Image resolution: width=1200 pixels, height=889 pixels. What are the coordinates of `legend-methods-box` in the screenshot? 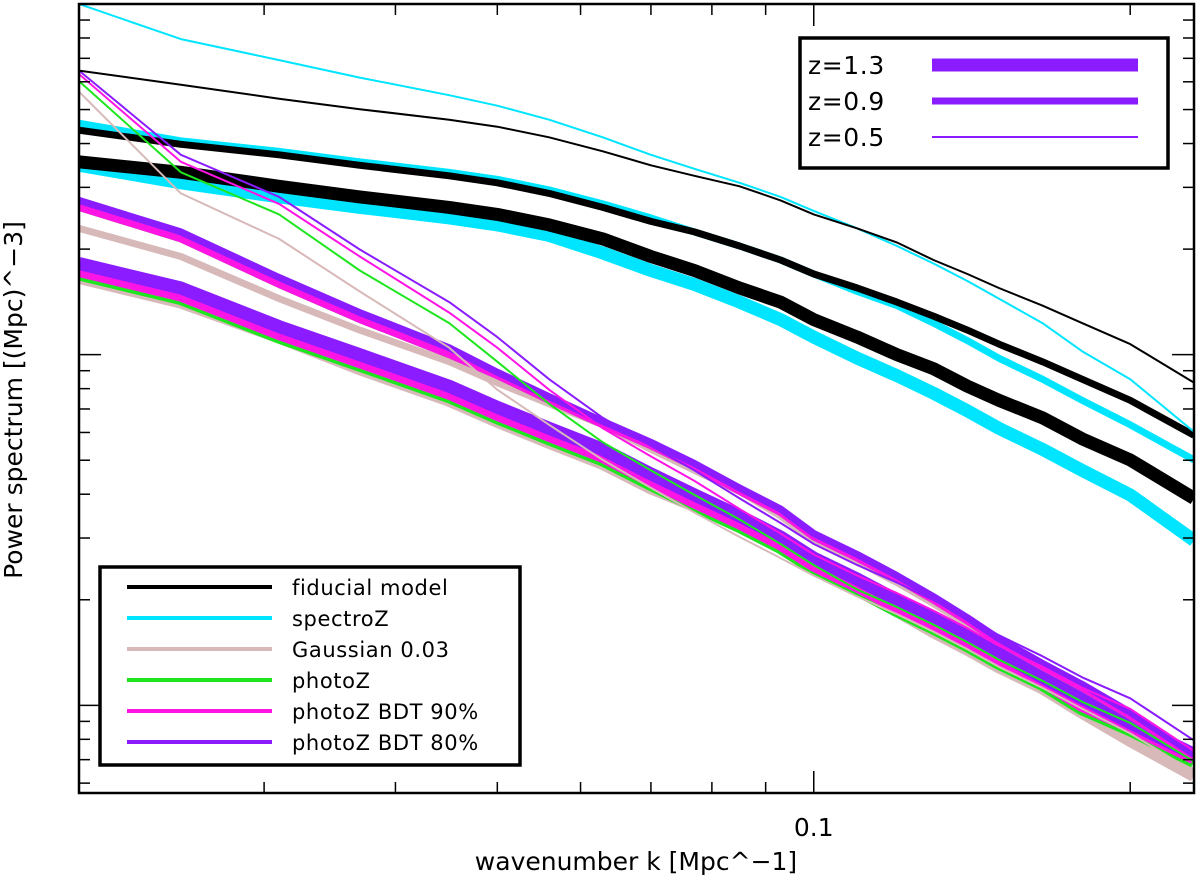 It's located at (310, 666).